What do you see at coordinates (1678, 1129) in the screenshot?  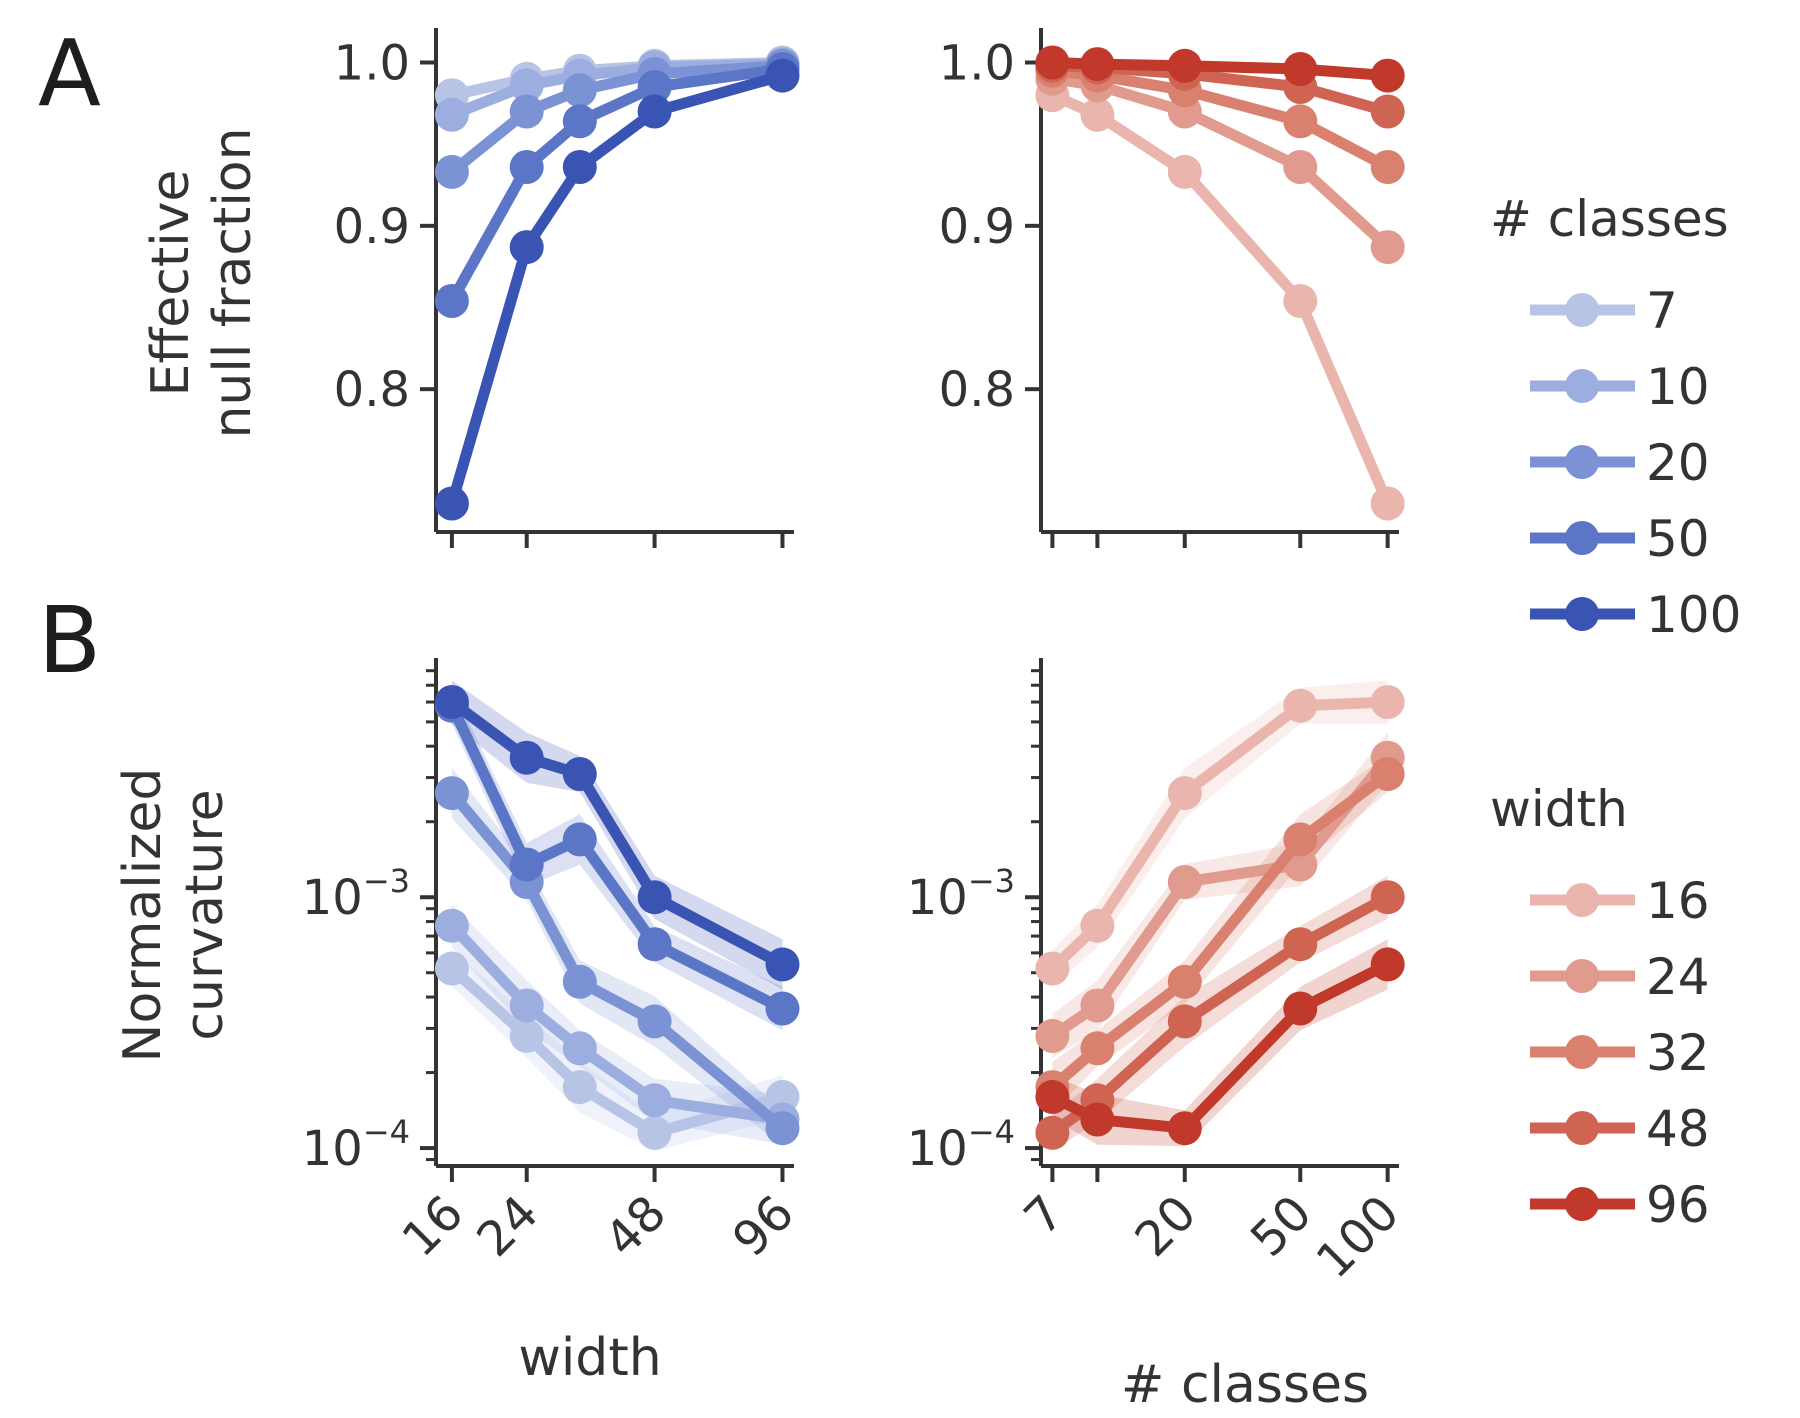 I see `legend-entry-label: 48` at bounding box center [1678, 1129].